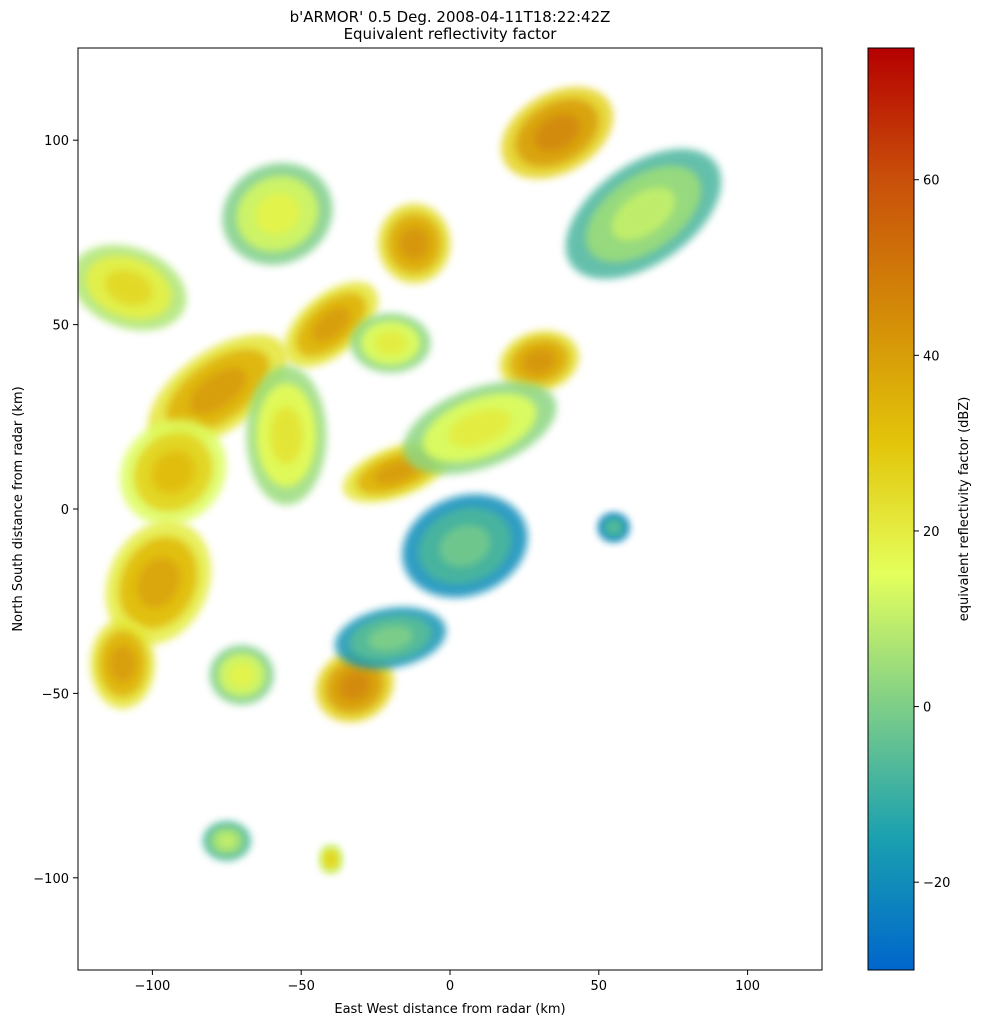 The width and height of the screenshot is (982, 1029). Describe the element at coordinates (56, 141) in the screenshot. I see `y-tick-label: 100` at that location.